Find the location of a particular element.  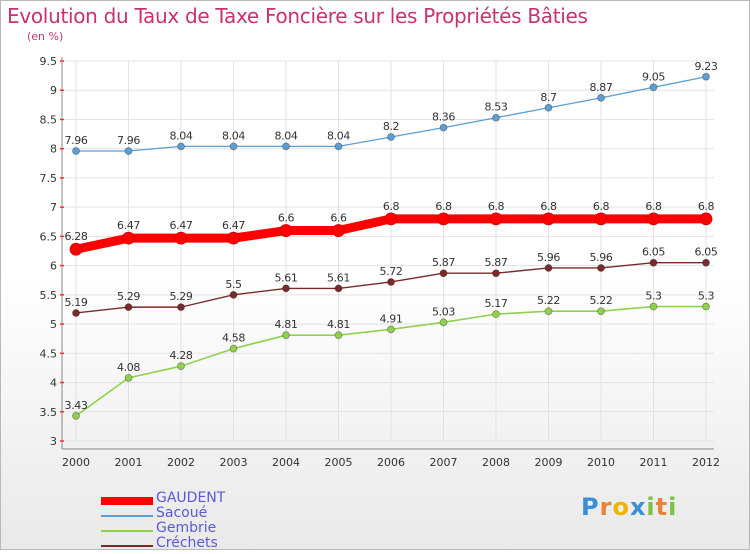

x-tick-label: 2004 is located at coordinates (286, 462).